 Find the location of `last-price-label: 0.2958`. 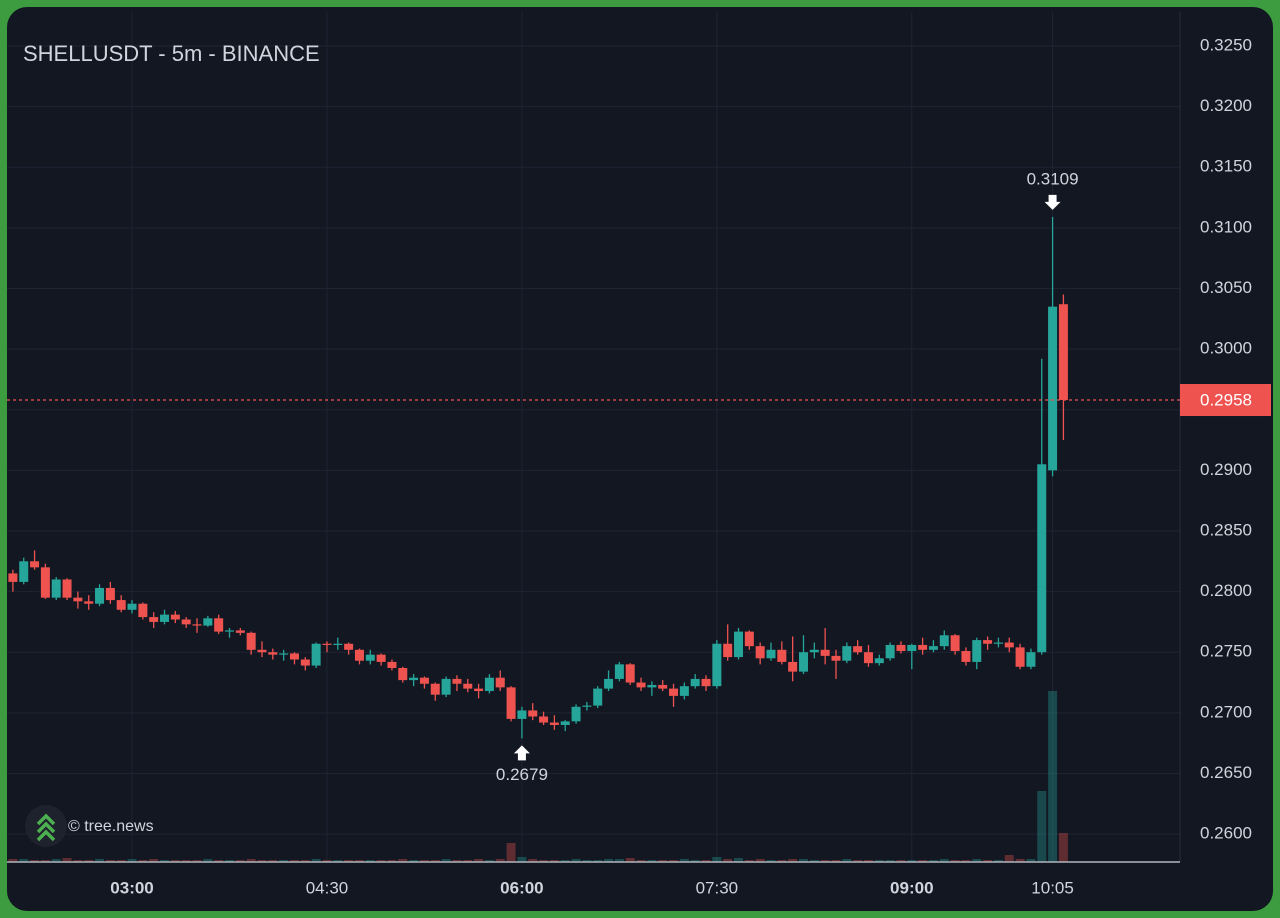

last-price-label: 0.2958 is located at coordinates (1226, 400).